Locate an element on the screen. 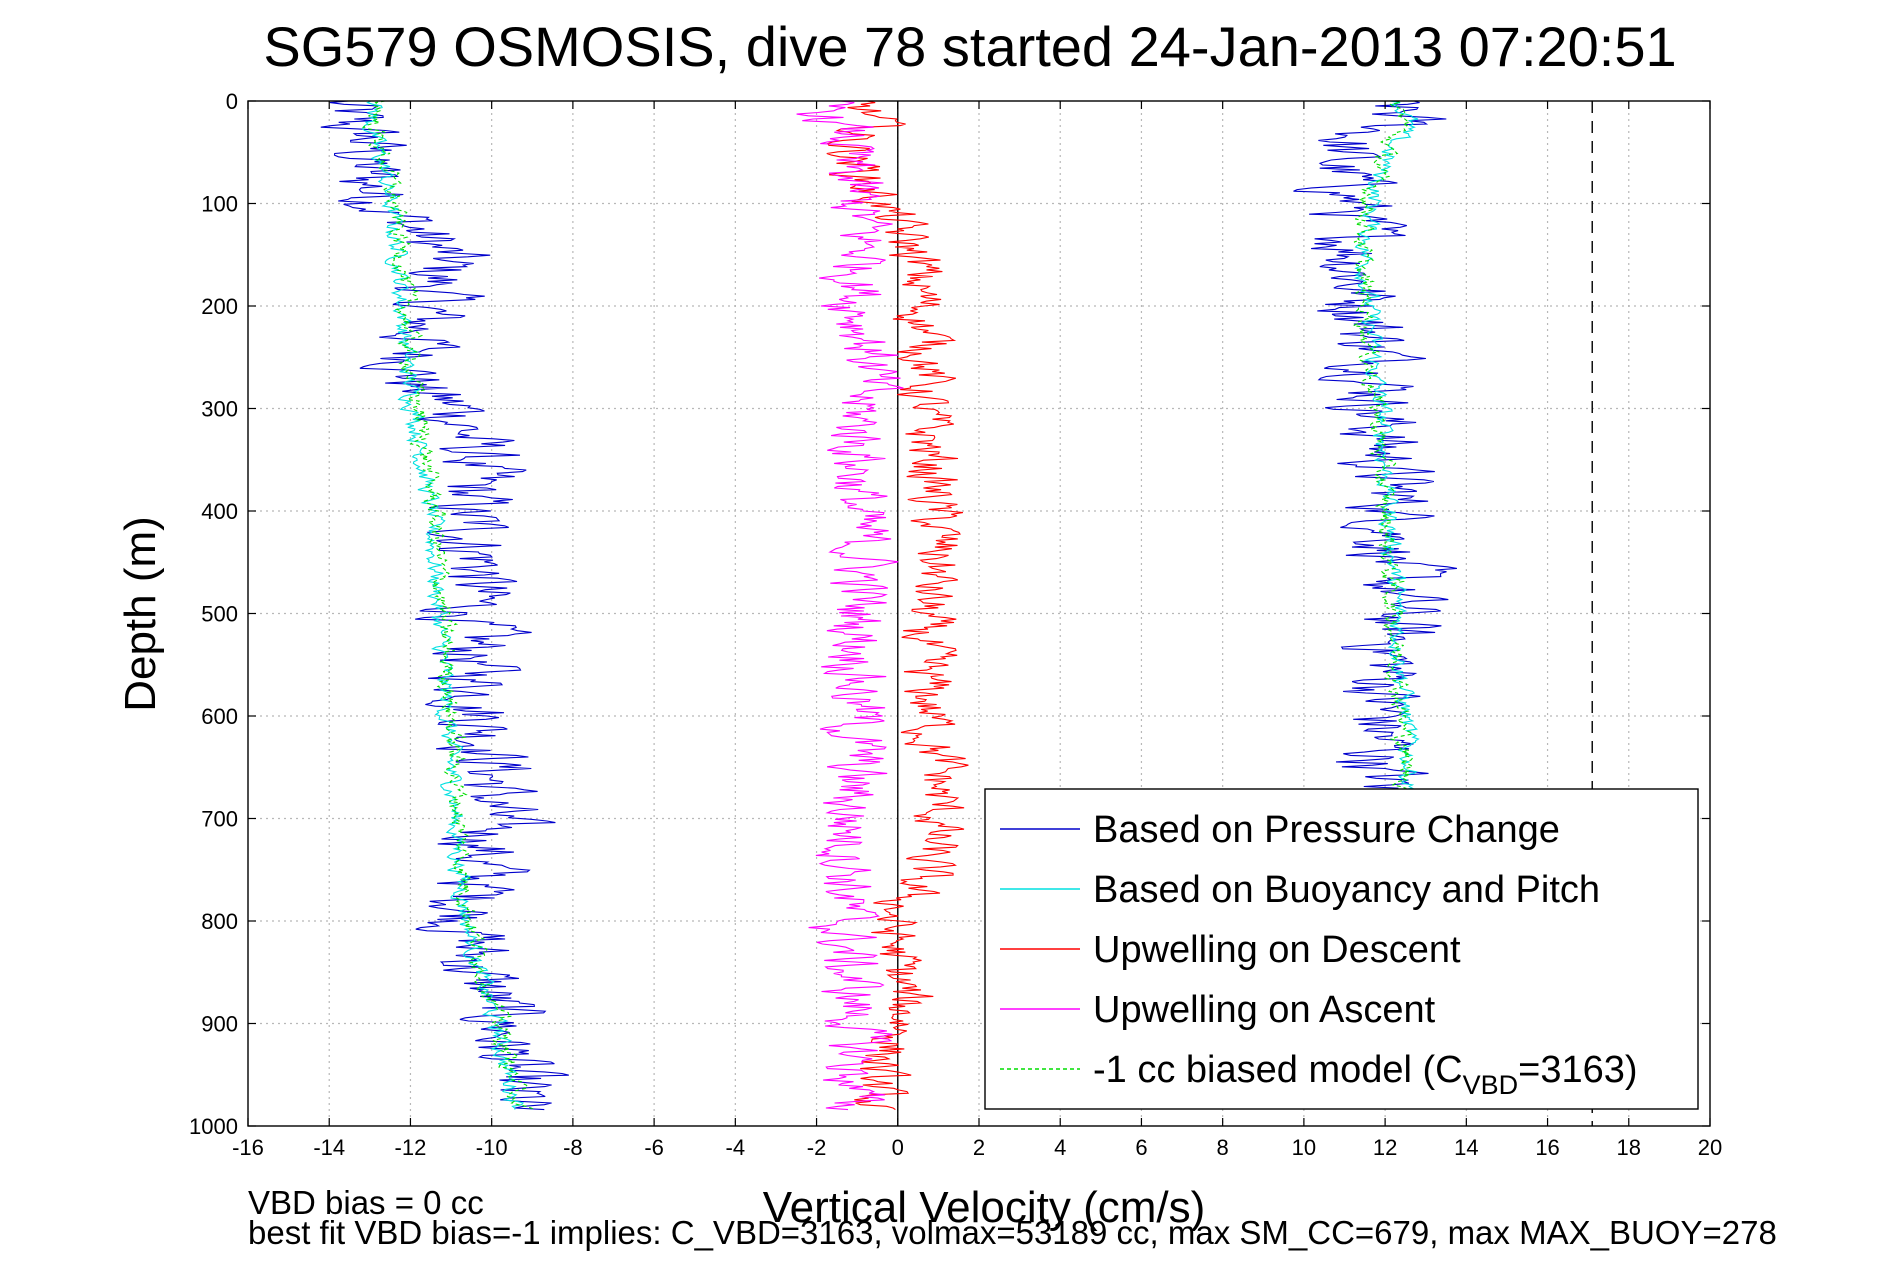 The image size is (1891, 1262). legend-label-3: Upwelling on Ascent is located at coordinates (1264, 1010).